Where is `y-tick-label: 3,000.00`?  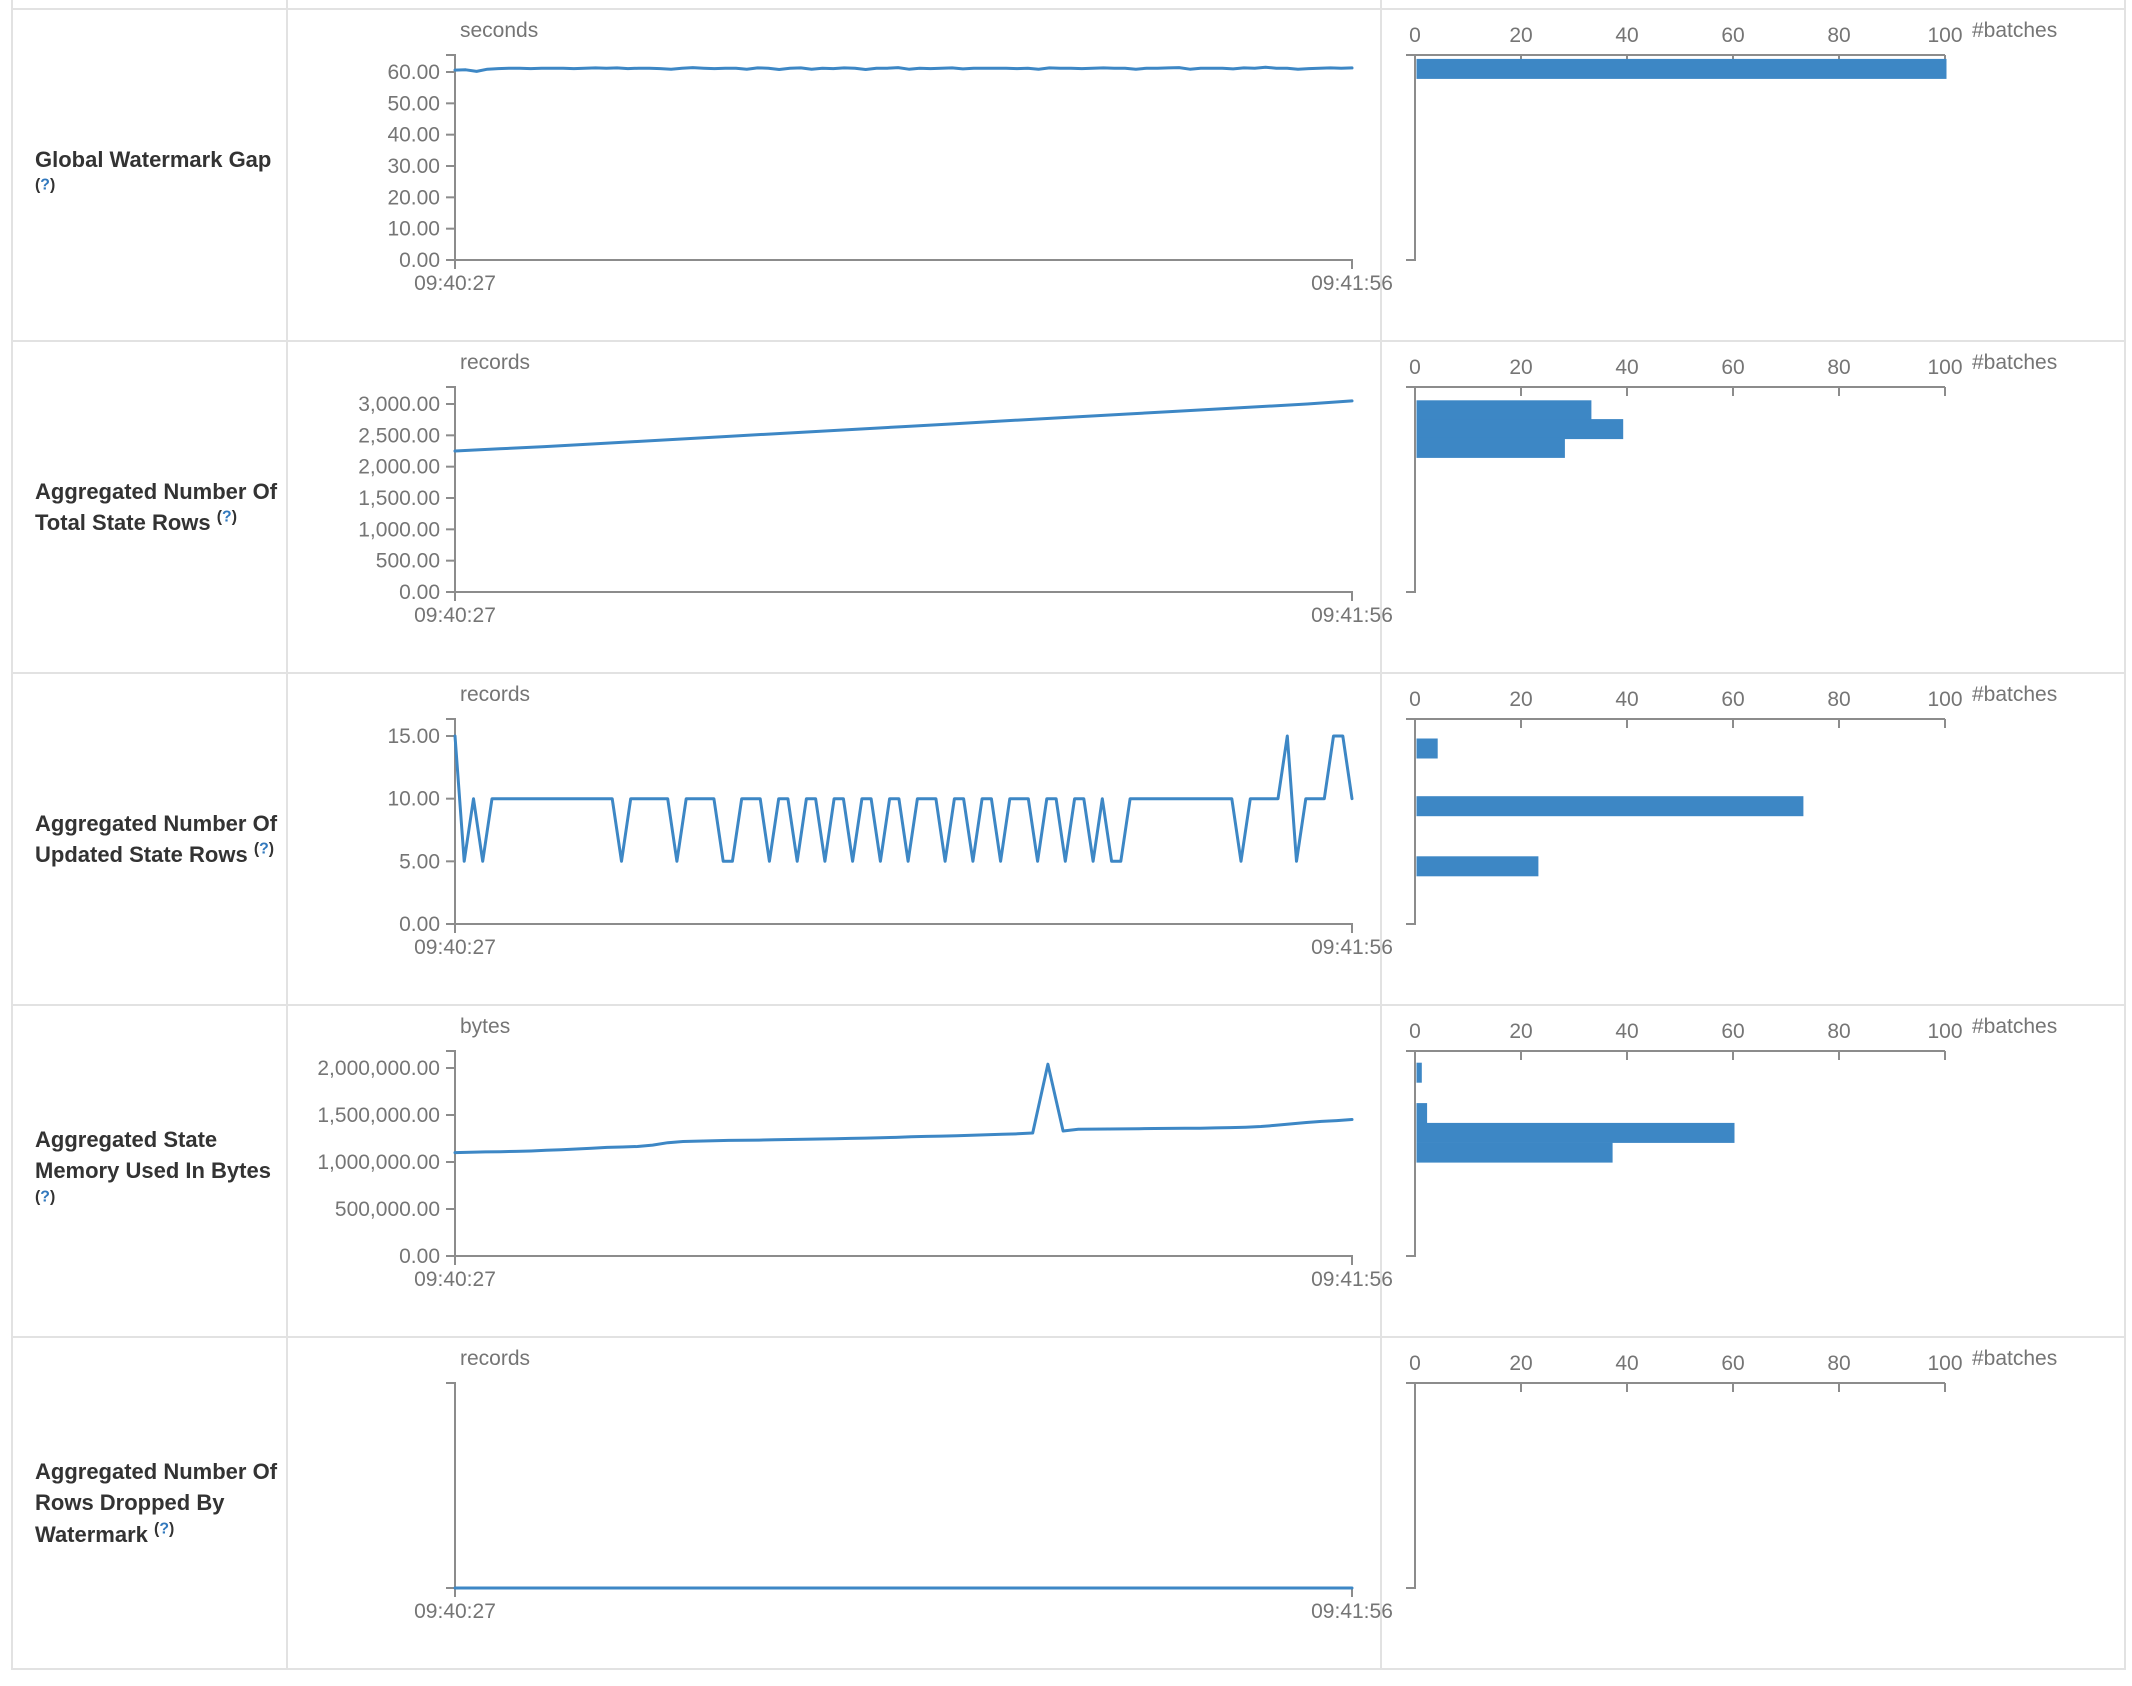
y-tick-label: 3,000.00 is located at coordinates (399, 404).